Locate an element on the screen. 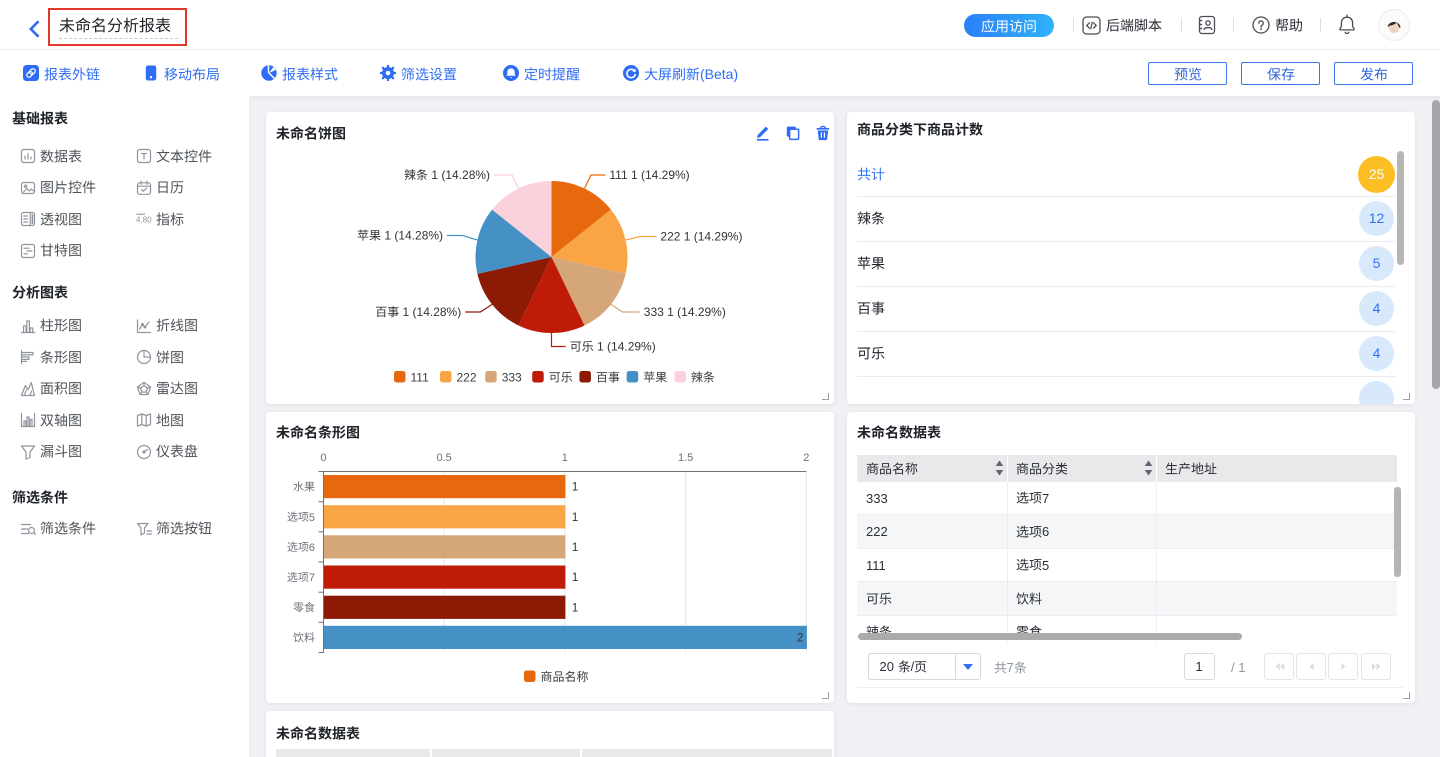 The image size is (1440, 757). svg-text: 6 is located at coordinates (312, 548).